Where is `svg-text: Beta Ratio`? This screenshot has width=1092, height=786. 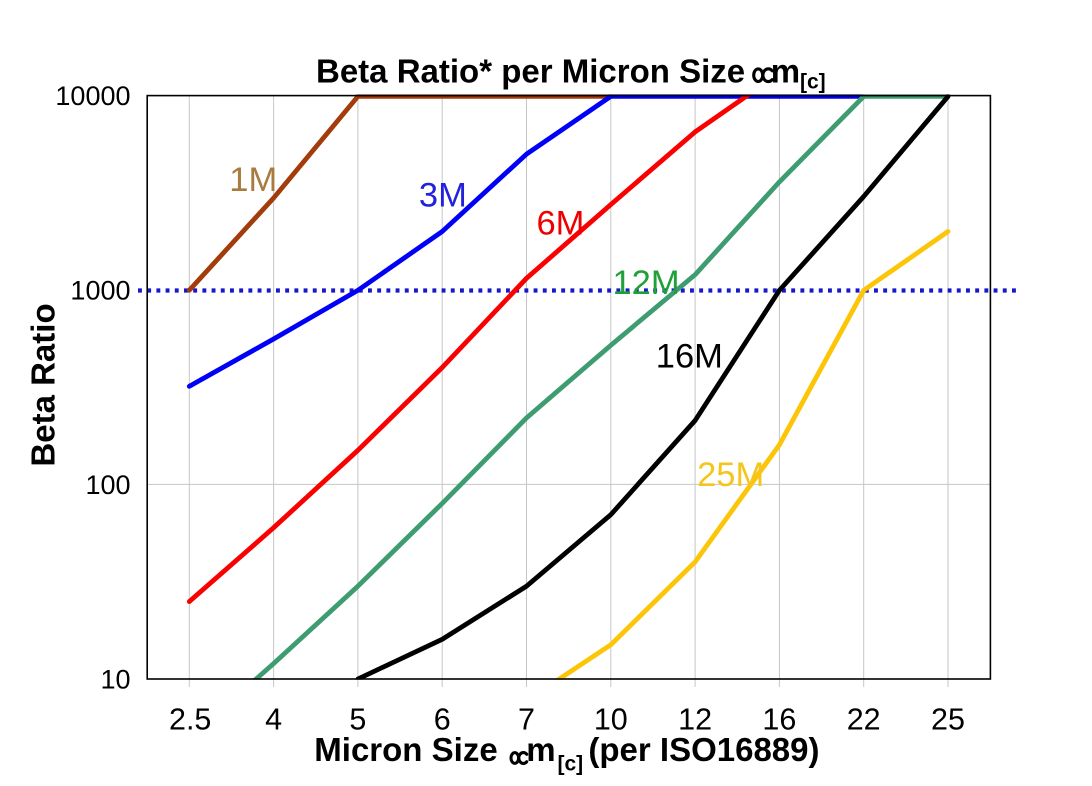
svg-text: Beta Ratio is located at coordinates (43, 384).